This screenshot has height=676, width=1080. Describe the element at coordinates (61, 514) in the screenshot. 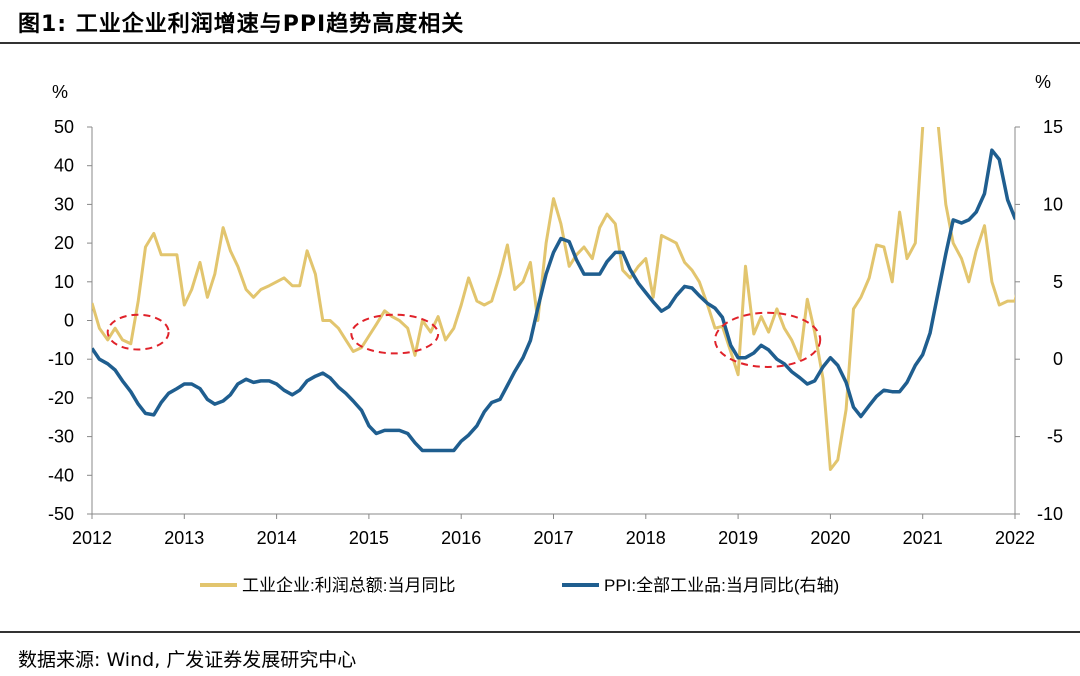

I see `left-tick-label: -50` at that location.